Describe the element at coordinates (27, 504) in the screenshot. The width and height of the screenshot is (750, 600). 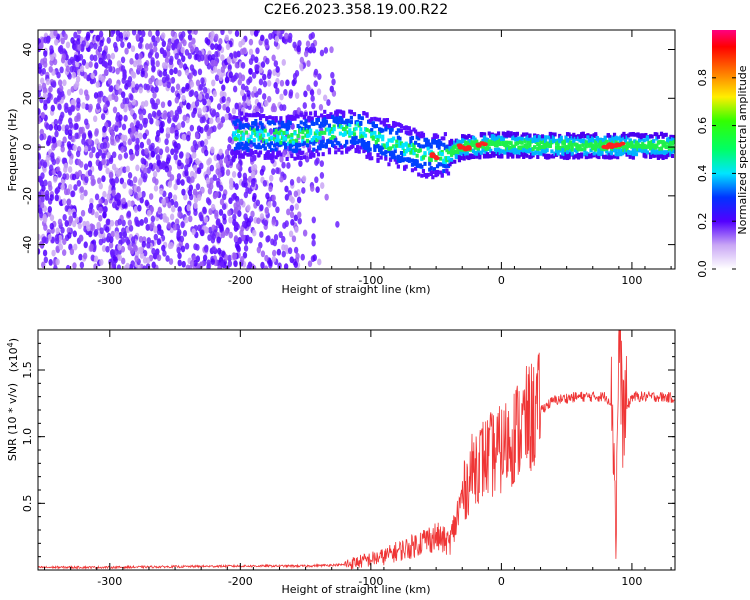
I see `snr-ytick-label: 0.5` at that location.